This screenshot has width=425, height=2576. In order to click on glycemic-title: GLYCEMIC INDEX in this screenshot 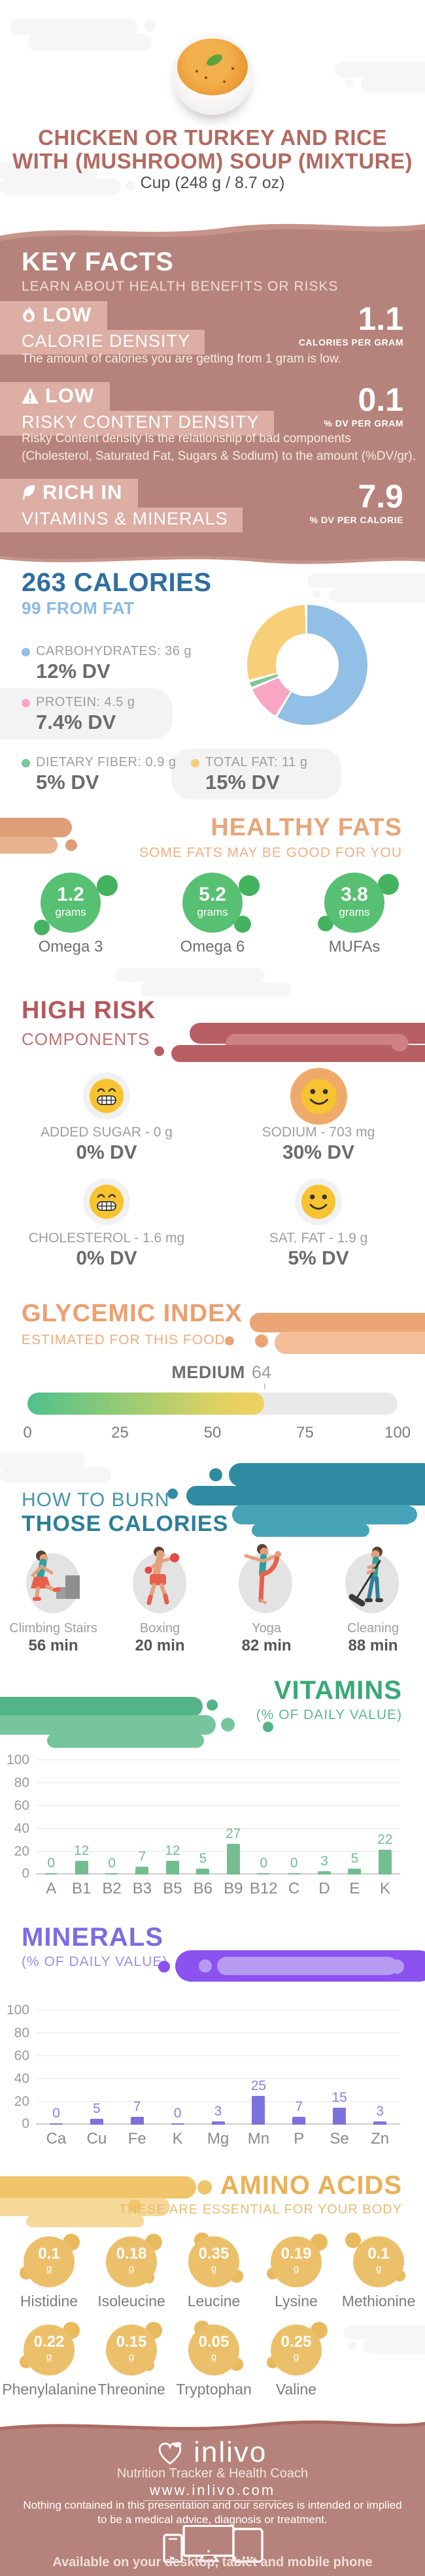, I will do `click(132, 1313)`.